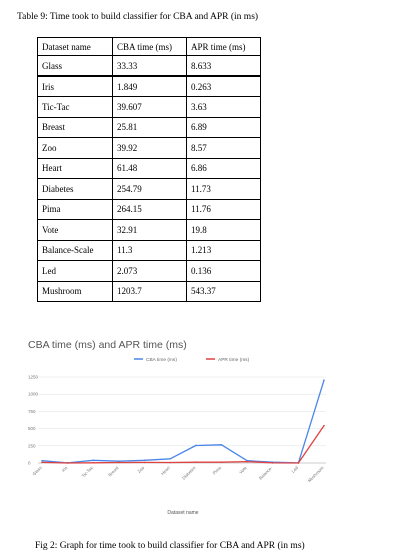 Image resolution: width=408 pixels, height=559 pixels. I want to click on table-row: Zoo 39.92 8.57, so click(149, 148).